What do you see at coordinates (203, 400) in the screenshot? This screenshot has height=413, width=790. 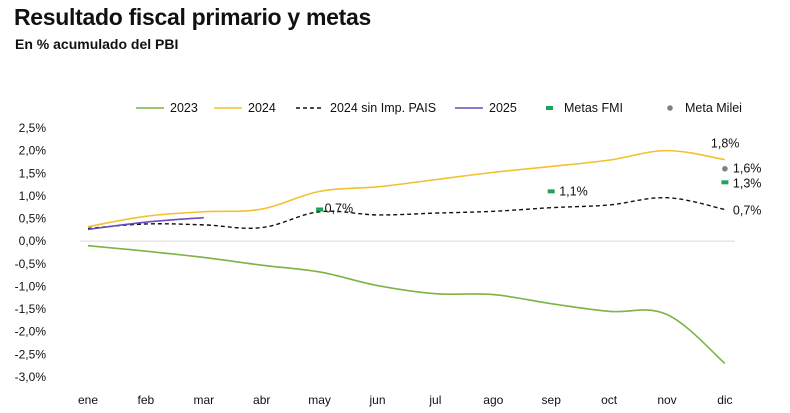 I see `x-tick-label: mar` at bounding box center [203, 400].